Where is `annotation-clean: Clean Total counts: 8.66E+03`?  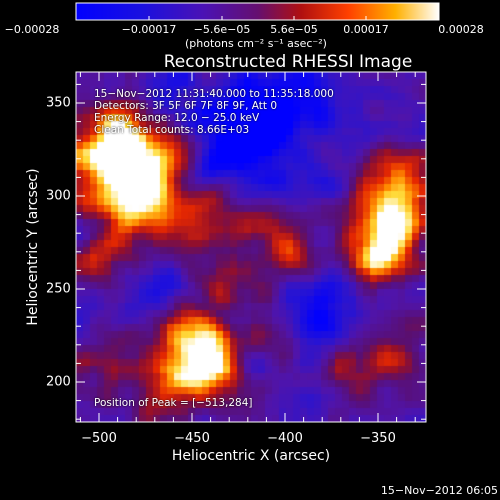 annotation-clean: Clean Total counts: 8.66E+03 is located at coordinates (172, 130).